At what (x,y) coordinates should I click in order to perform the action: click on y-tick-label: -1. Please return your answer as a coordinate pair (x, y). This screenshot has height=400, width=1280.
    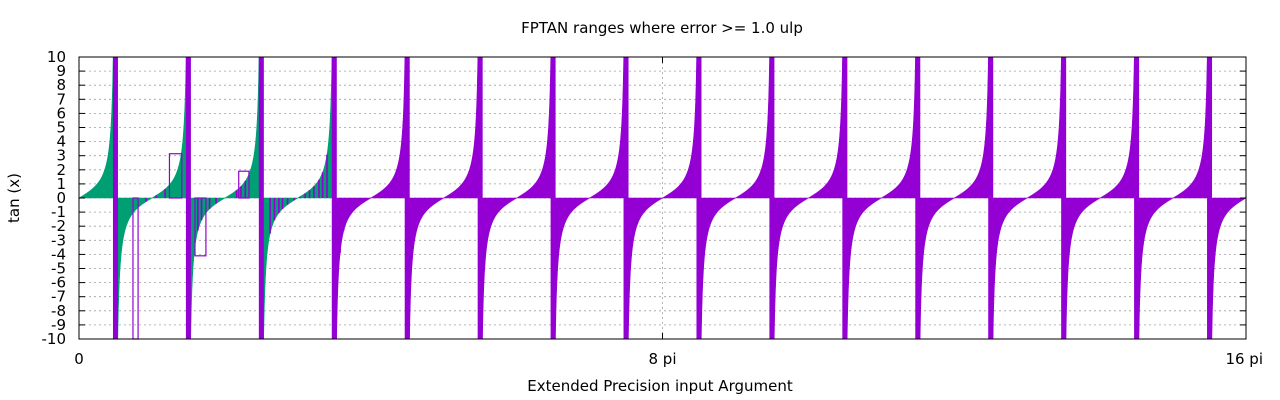
    Looking at the image, I should click on (58, 212).